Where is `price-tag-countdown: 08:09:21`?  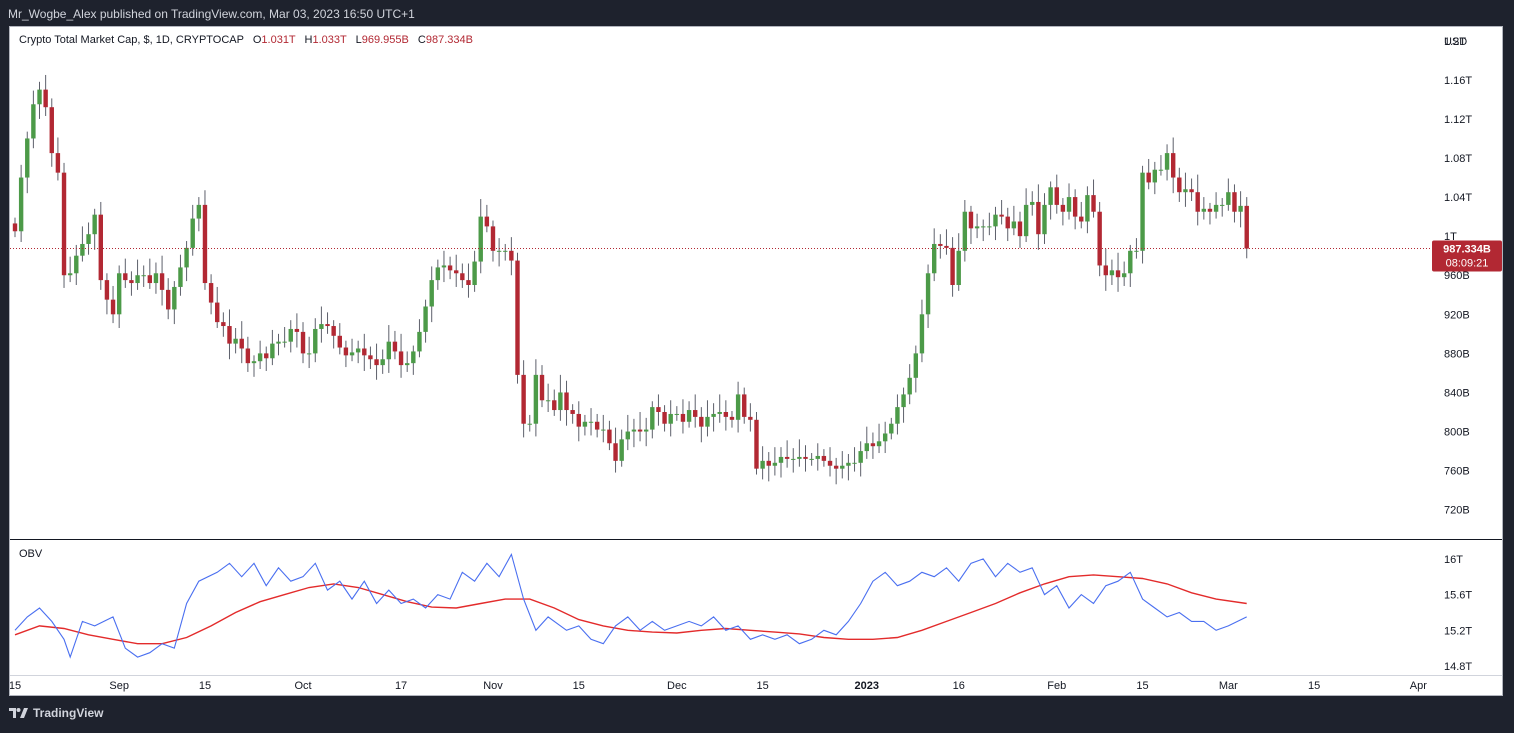 price-tag-countdown: 08:09:21 is located at coordinates (1467, 264).